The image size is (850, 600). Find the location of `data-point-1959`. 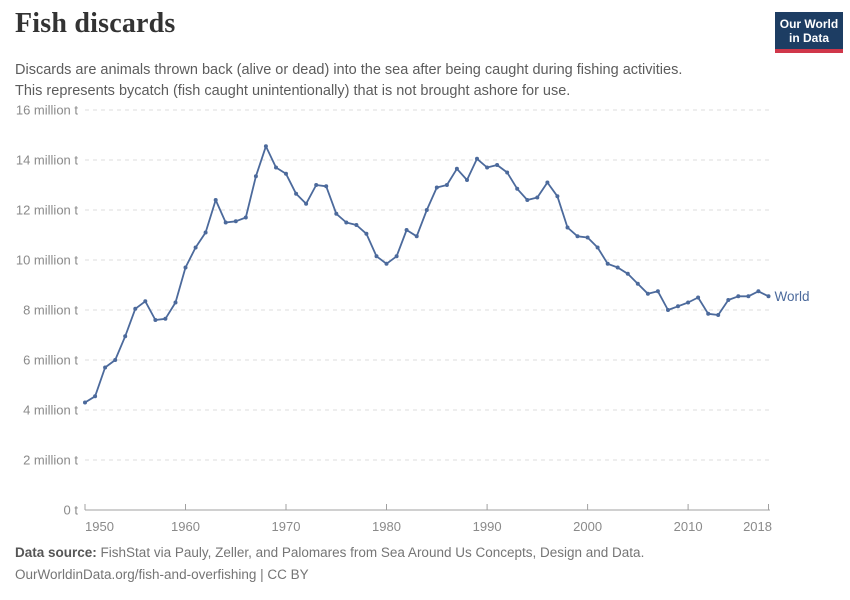

data-point-1959 is located at coordinates (175, 302).